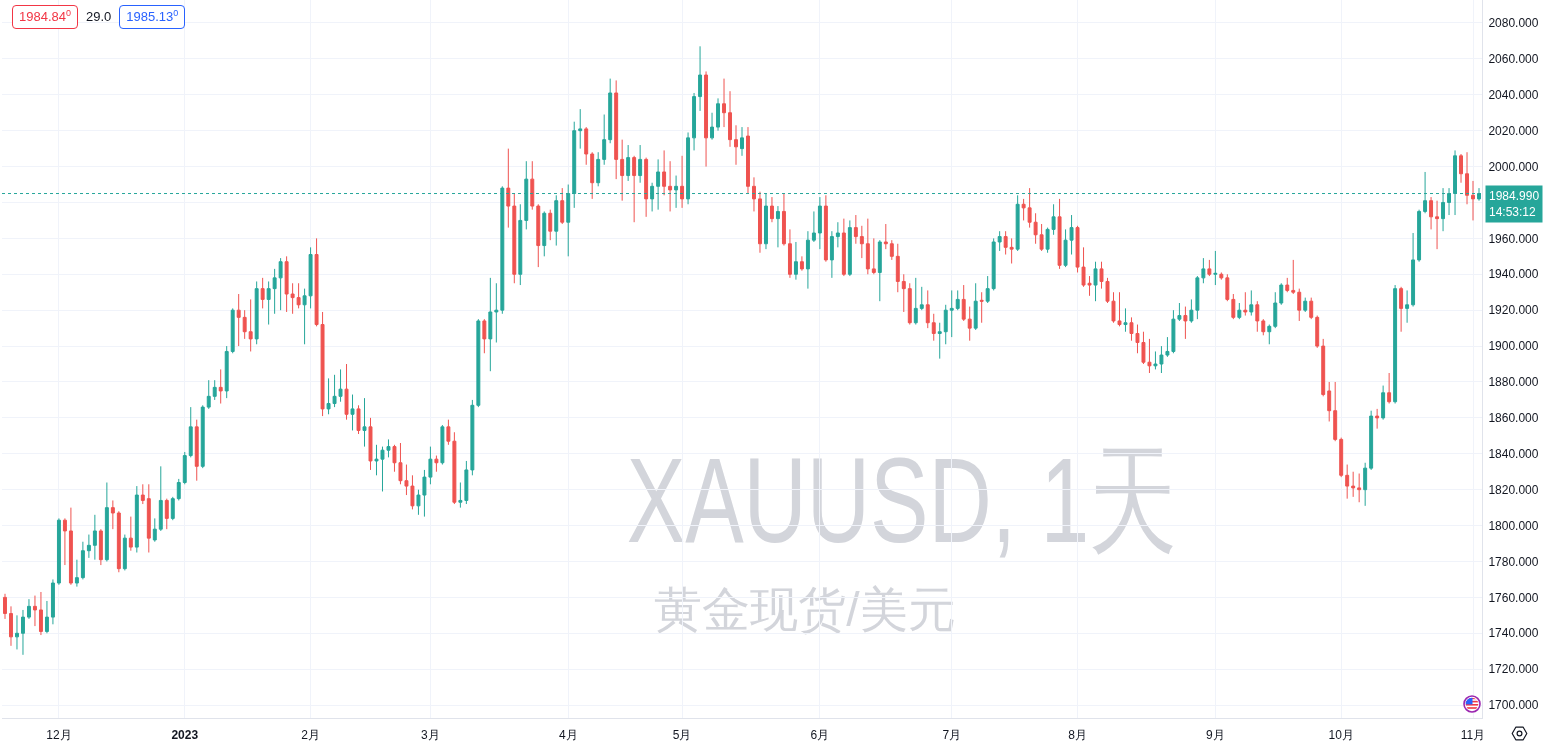 The width and height of the screenshot is (1549, 748). Describe the element at coordinates (1513, 705) in the screenshot. I see `y-tick-label: 1700.000` at that location.